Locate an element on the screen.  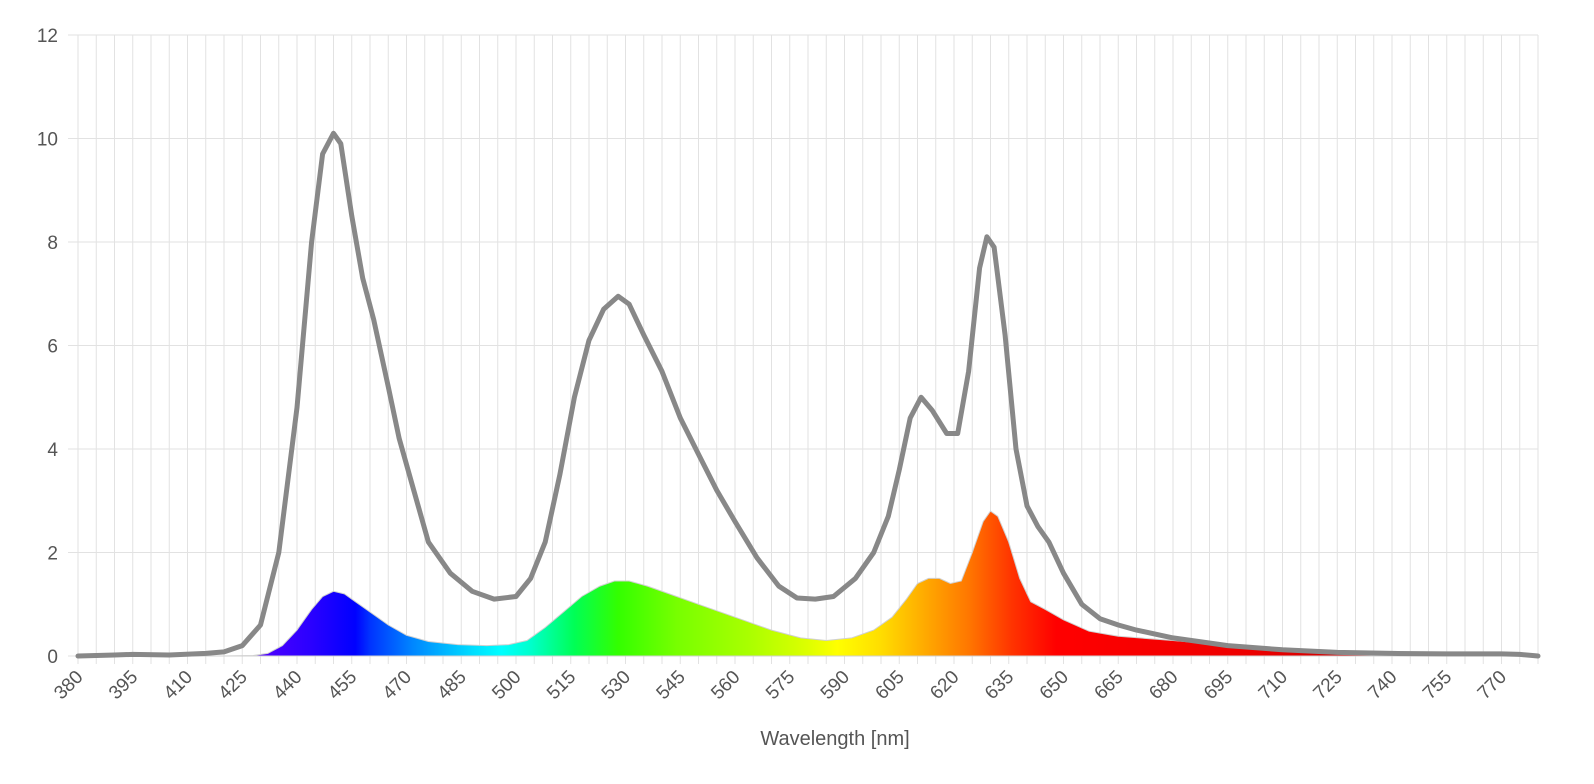
x-tick-label: 515 is located at coordinates (561, 685).